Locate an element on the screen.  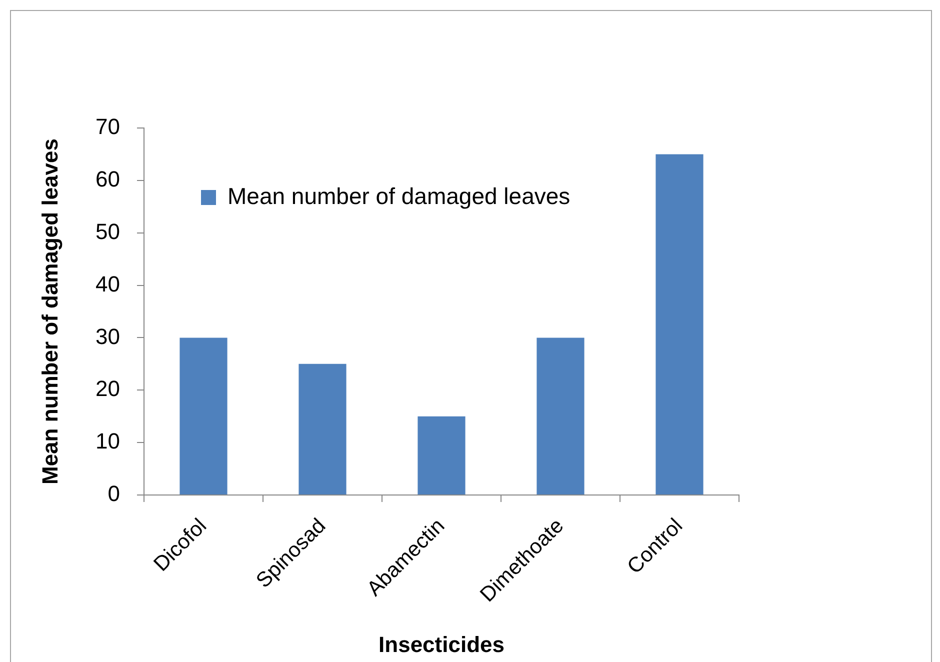
y-tick-label: 50 is located at coordinates (108, 231).